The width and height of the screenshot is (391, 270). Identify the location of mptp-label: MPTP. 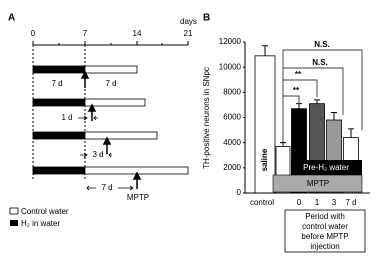
(318, 183).